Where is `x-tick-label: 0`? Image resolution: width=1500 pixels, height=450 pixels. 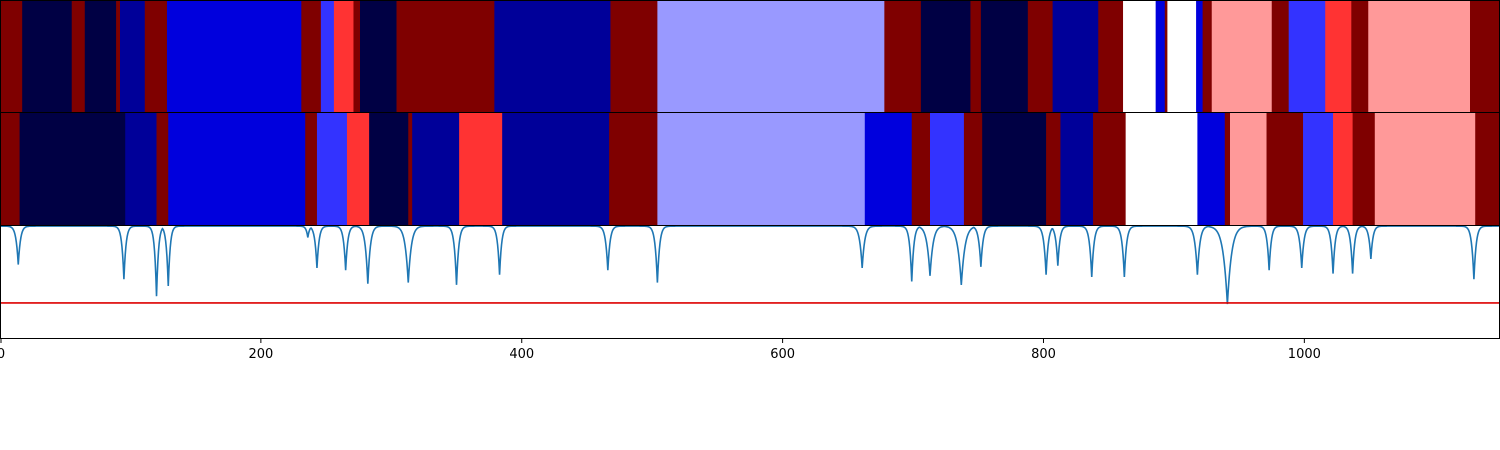
x-tick-label: 0 is located at coordinates (2, 354).